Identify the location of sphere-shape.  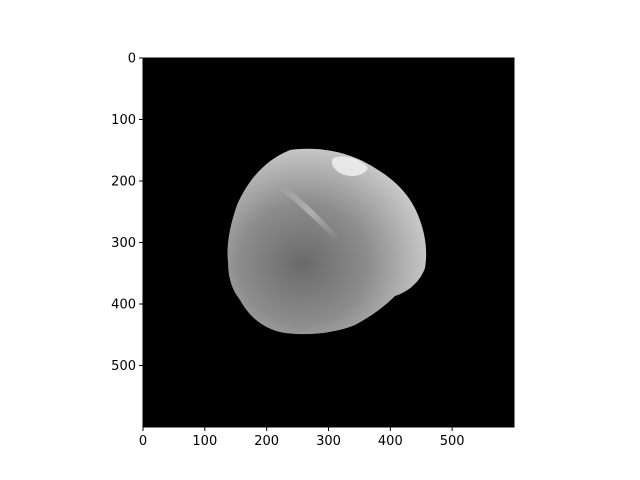
(327, 241).